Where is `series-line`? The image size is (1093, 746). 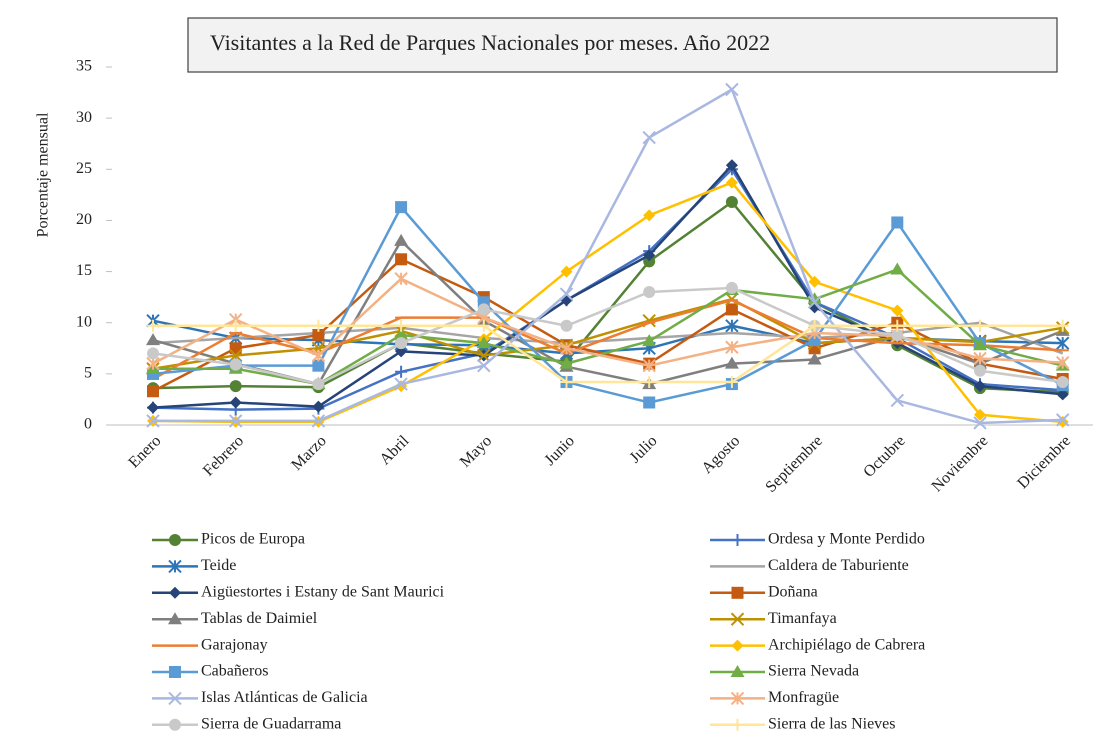 series-line is located at coordinates (608, 338).